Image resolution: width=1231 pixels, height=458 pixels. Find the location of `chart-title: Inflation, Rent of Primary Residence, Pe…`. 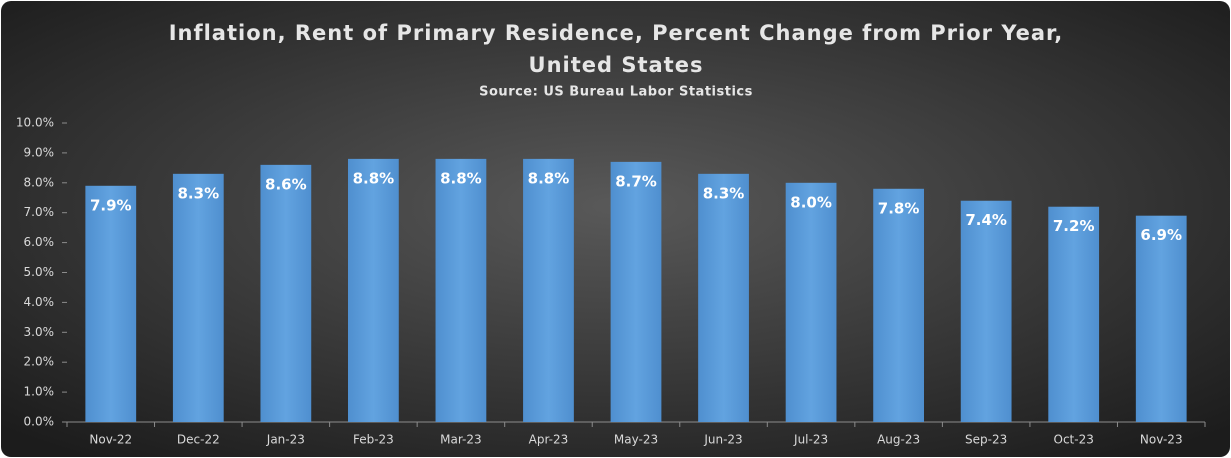

chart-title: Inflation, Rent of Primary Residence, Pe… is located at coordinates (616, 33).